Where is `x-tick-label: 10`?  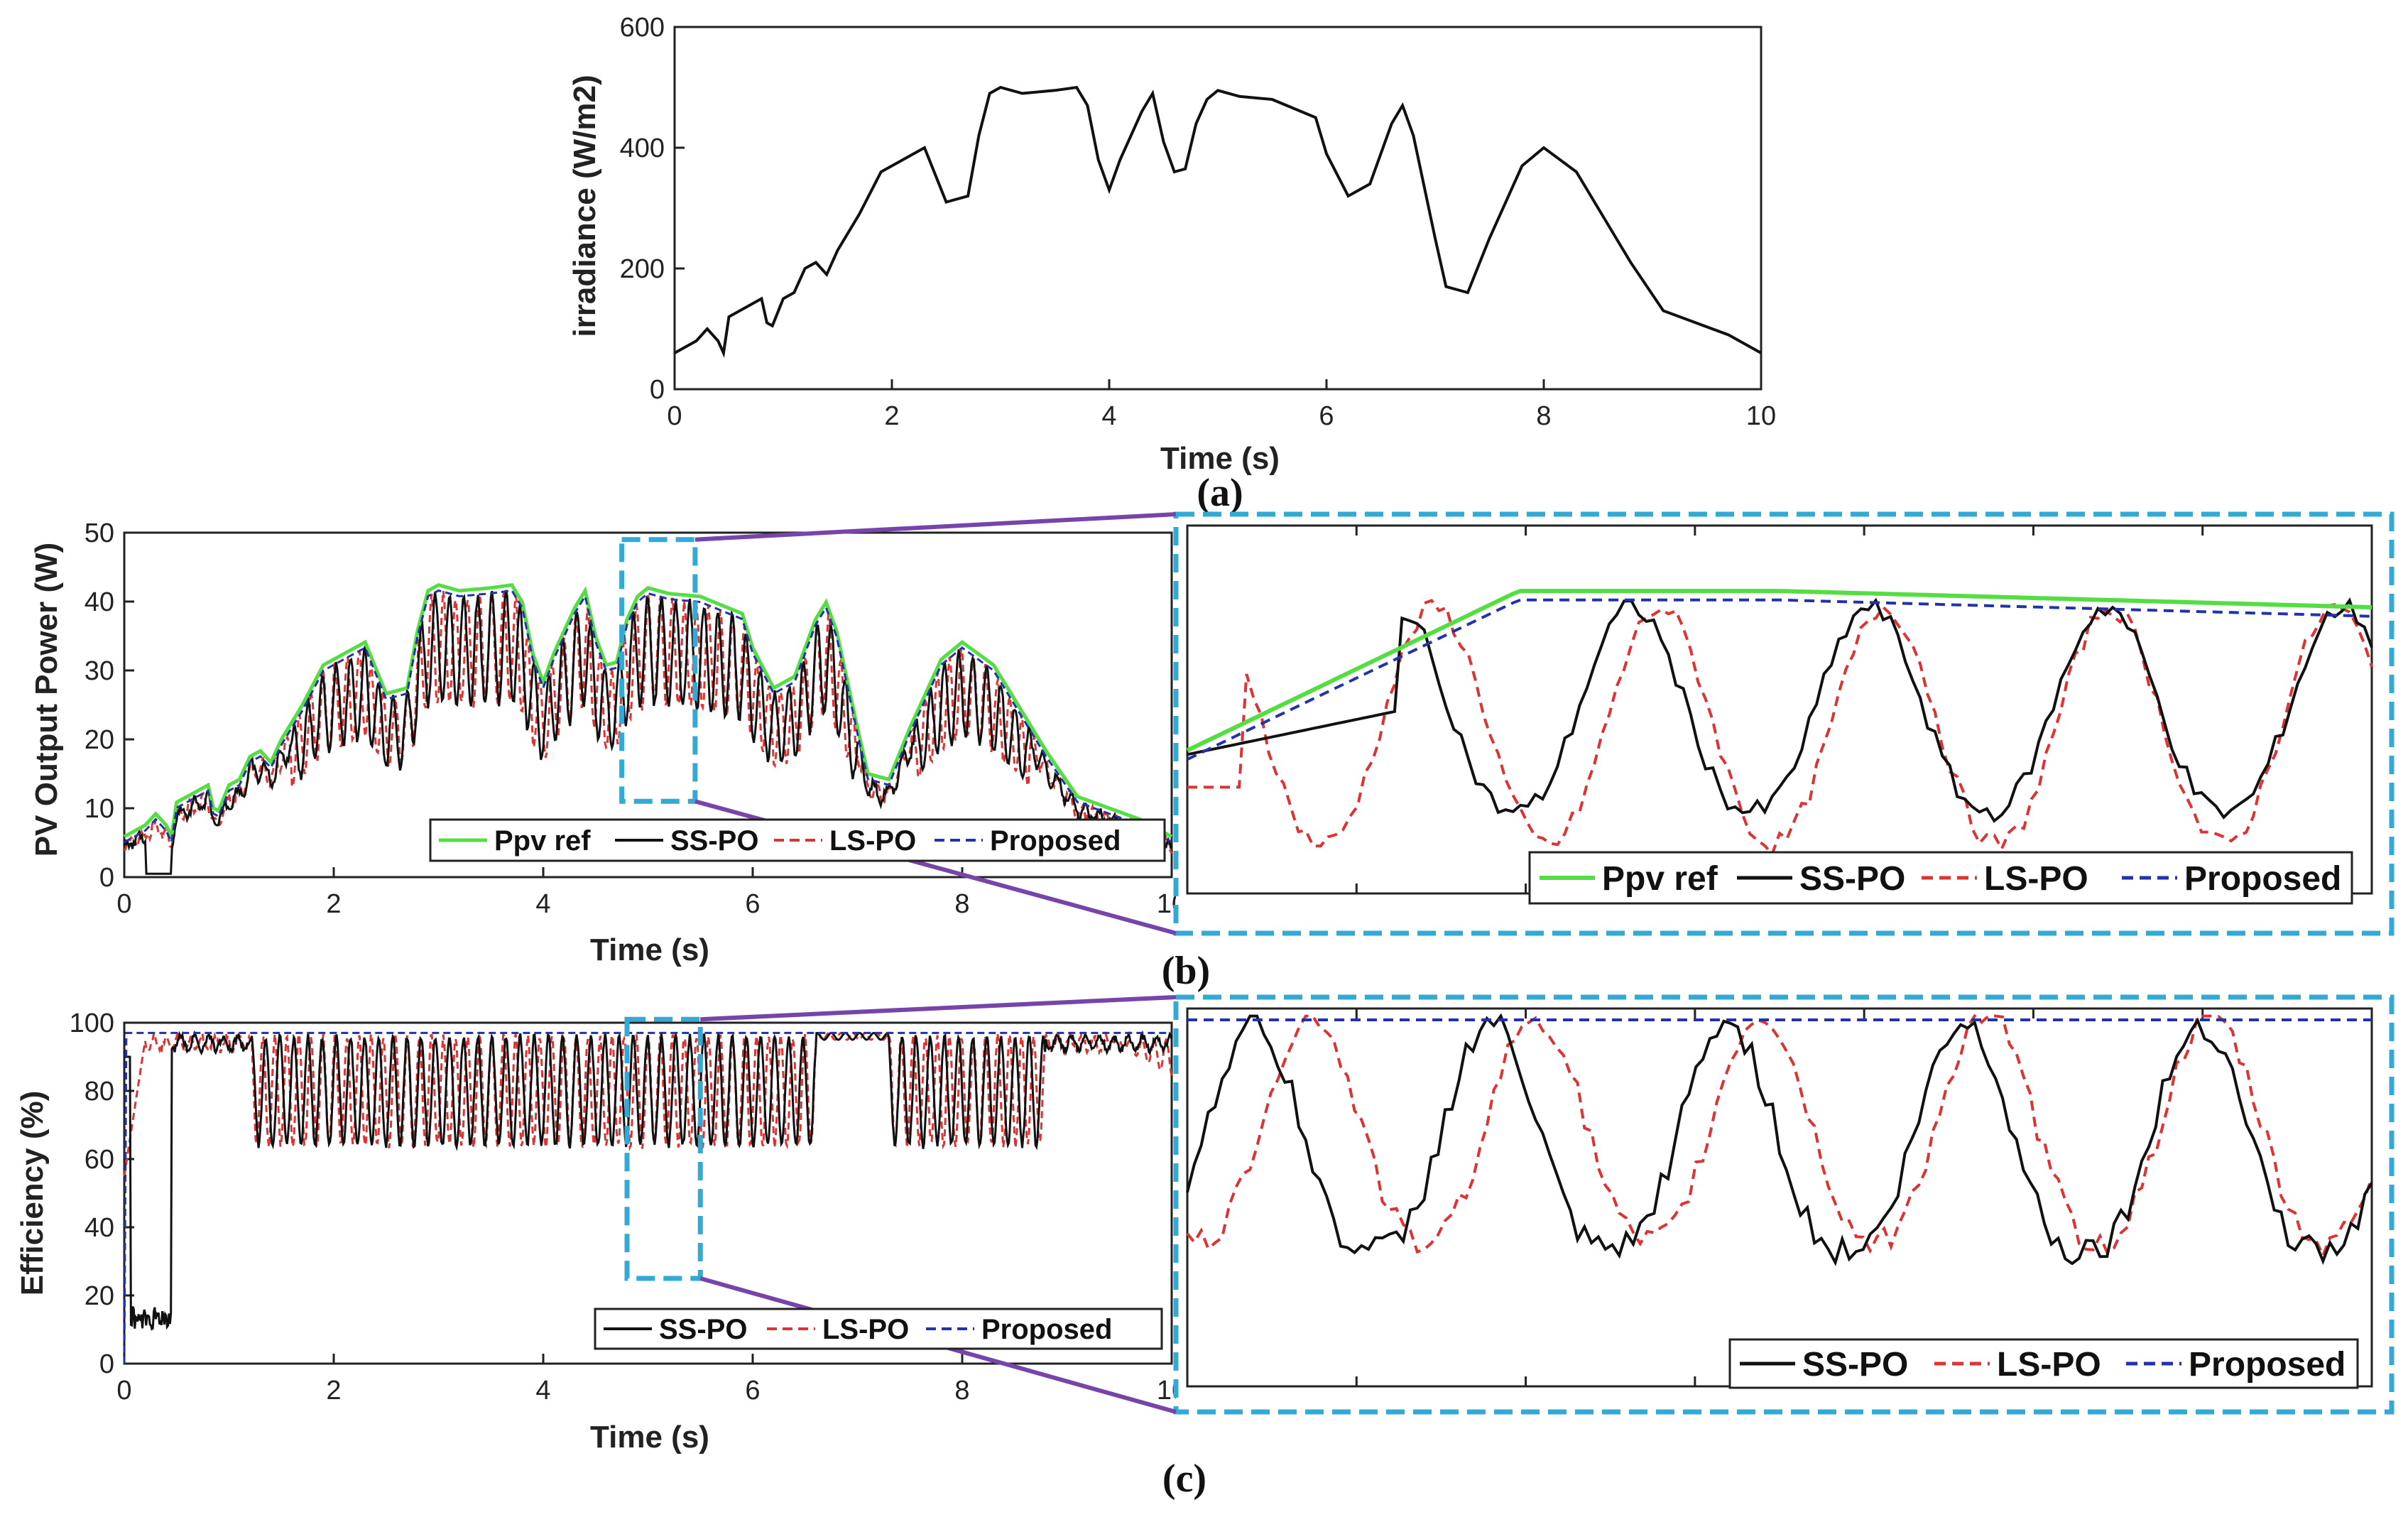
x-tick-label: 10 is located at coordinates (1761, 416).